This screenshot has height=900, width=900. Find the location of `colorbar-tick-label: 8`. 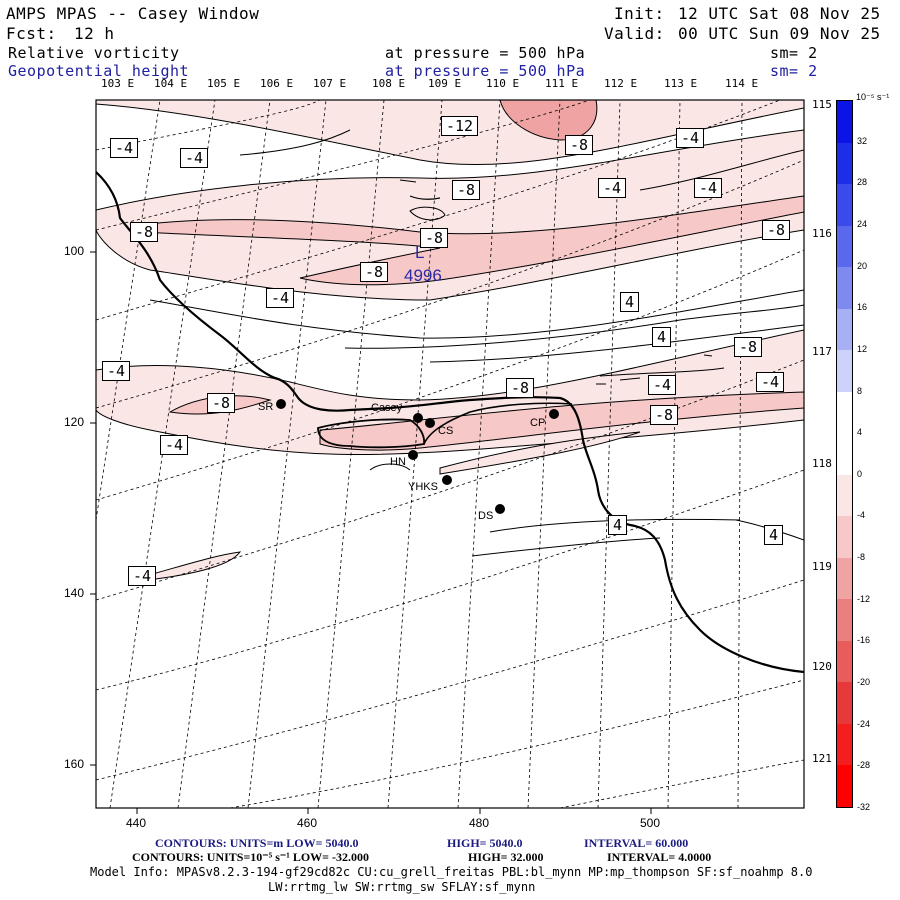

colorbar-tick-label: 8 is located at coordinates (860, 390).